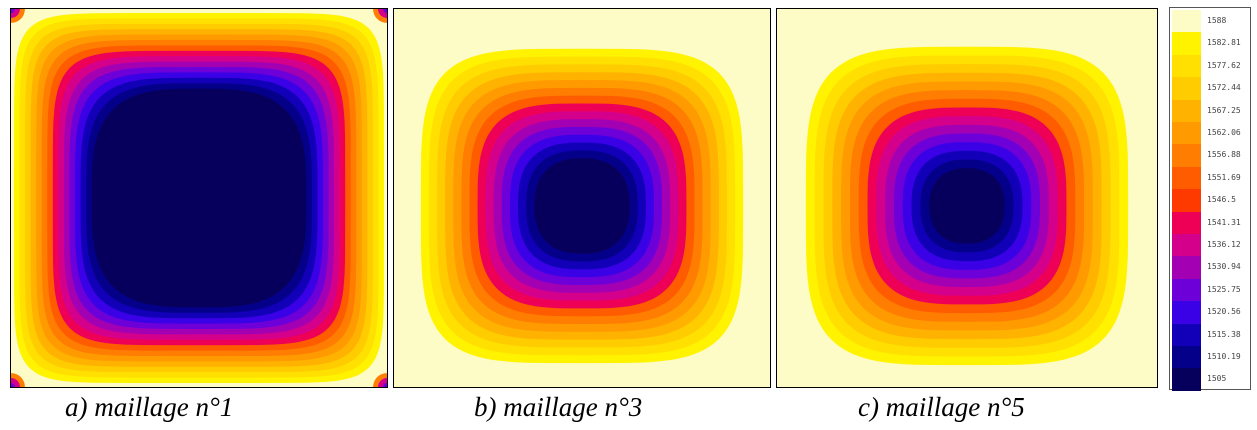 The height and width of the screenshot is (430, 1257). I want to click on legend-entry: 1505, so click(1211, 380).